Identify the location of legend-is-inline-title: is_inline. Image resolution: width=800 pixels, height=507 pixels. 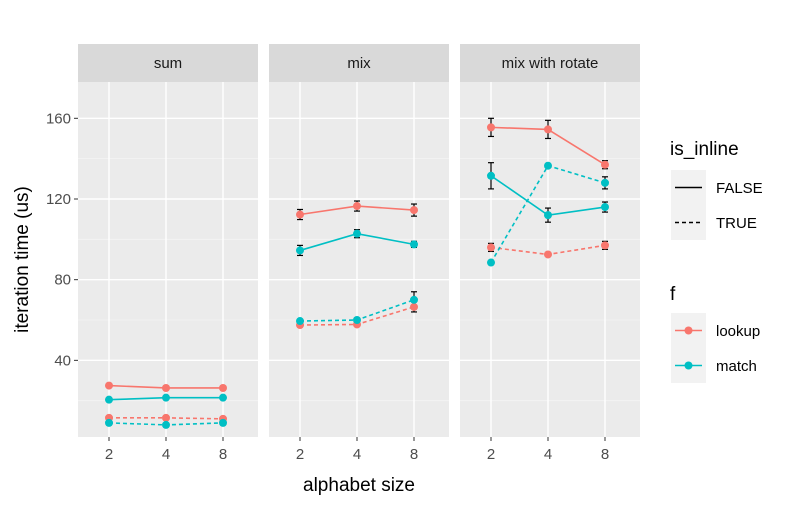
(704, 149).